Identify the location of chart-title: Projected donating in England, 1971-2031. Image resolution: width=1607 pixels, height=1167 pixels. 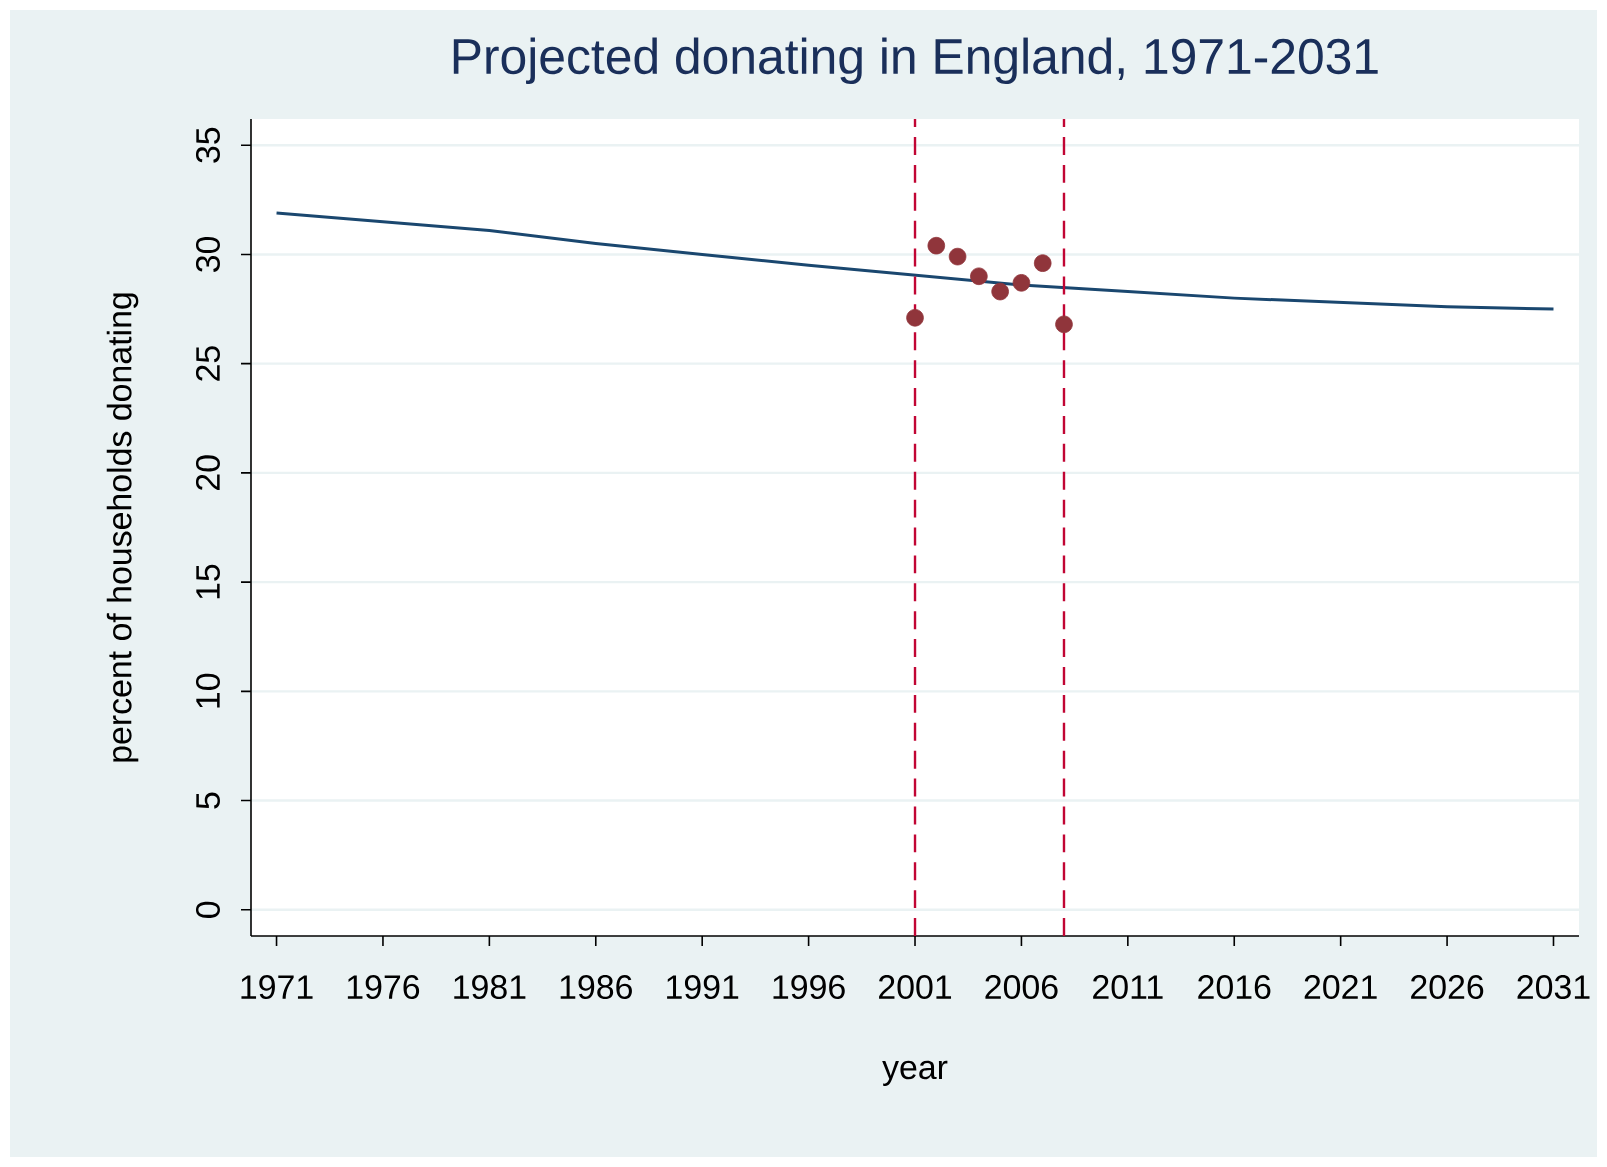
(915, 60).